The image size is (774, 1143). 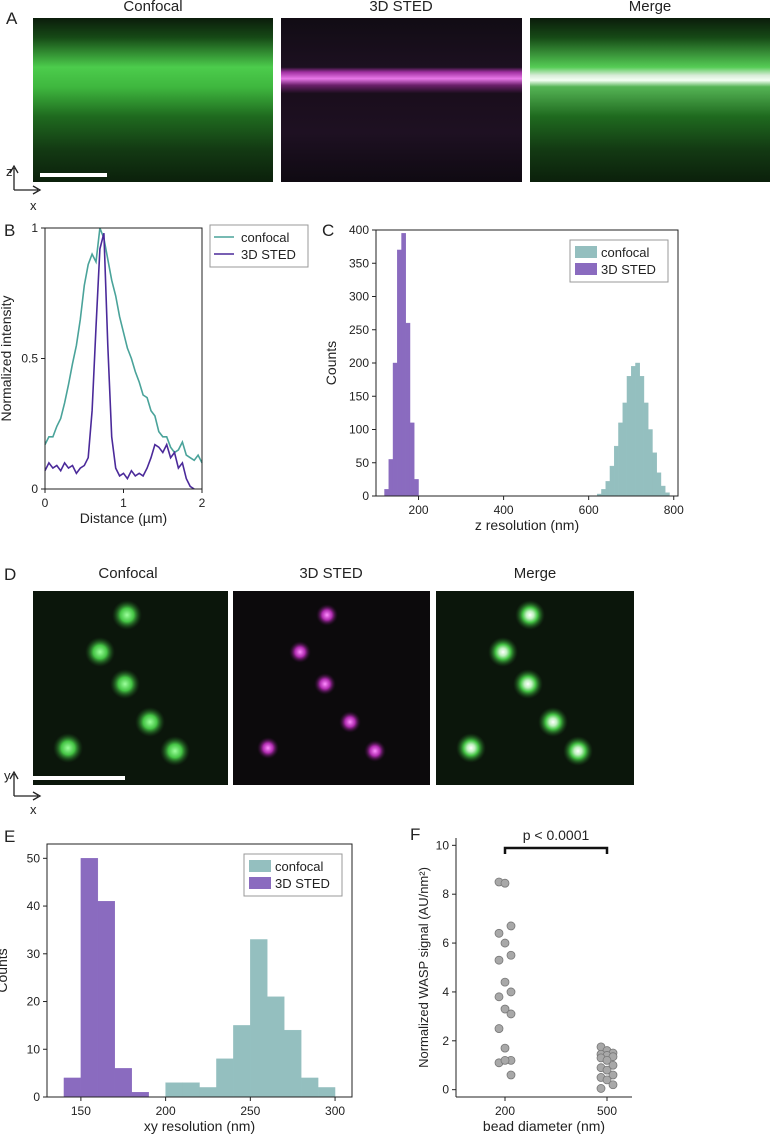 What do you see at coordinates (123, 518) in the screenshot?
I see `x-axis-label: Distance (µm)` at bounding box center [123, 518].